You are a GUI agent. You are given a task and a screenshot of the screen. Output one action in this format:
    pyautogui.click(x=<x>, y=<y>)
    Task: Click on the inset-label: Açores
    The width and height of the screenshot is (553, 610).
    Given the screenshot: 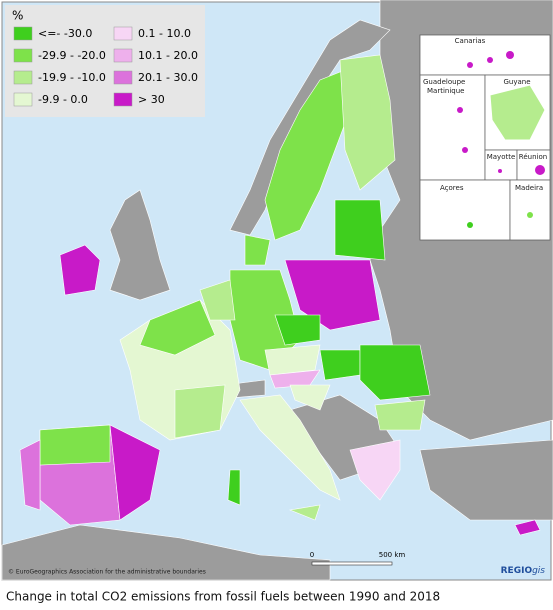 What is the action you would take?
    pyautogui.click(x=452, y=188)
    